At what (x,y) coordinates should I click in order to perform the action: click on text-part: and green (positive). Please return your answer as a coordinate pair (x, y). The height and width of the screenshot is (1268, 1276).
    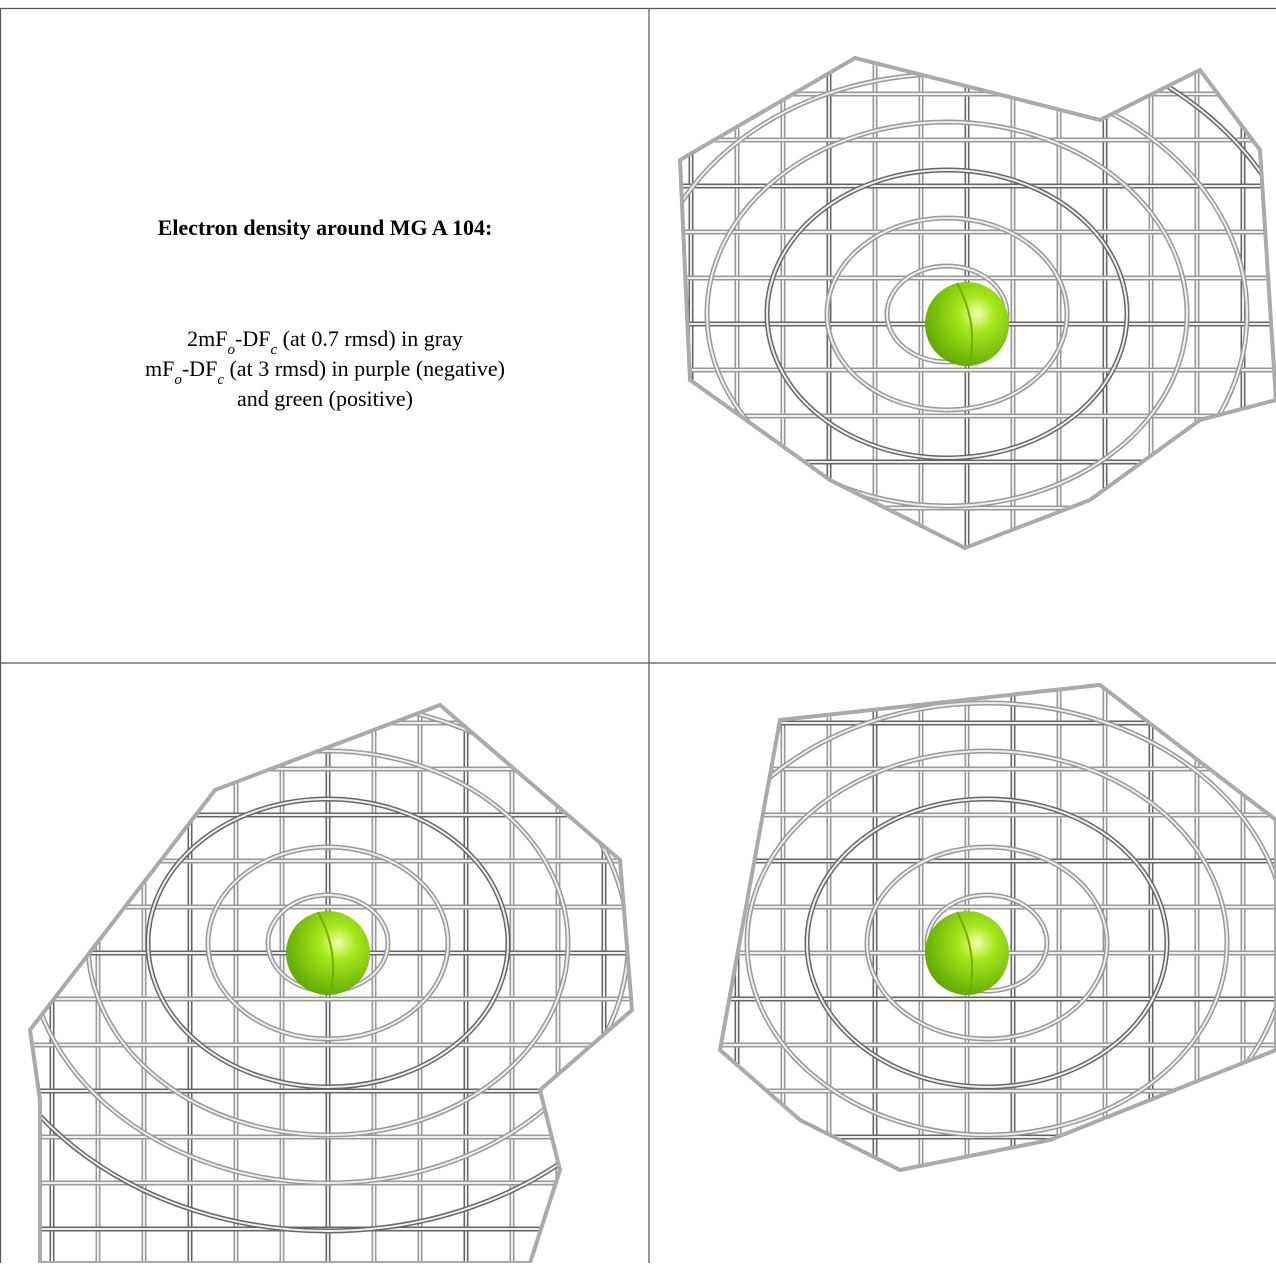
    Looking at the image, I should click on (325, 398).